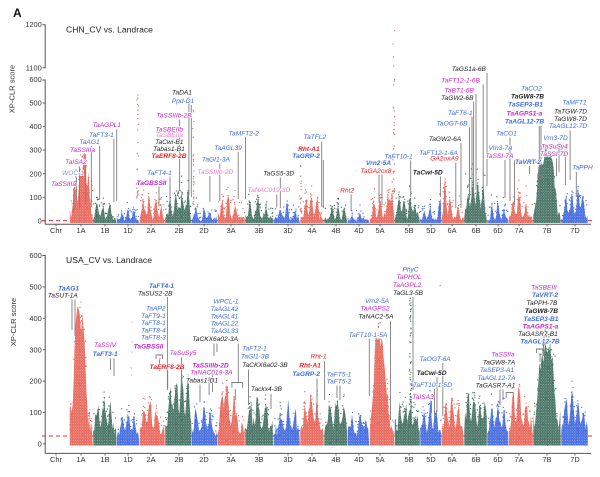 The image size is (600, 477). Describe the element at coordinates (506, 134) in the screenshot. I see `svg-text: TaCO1` at that location.